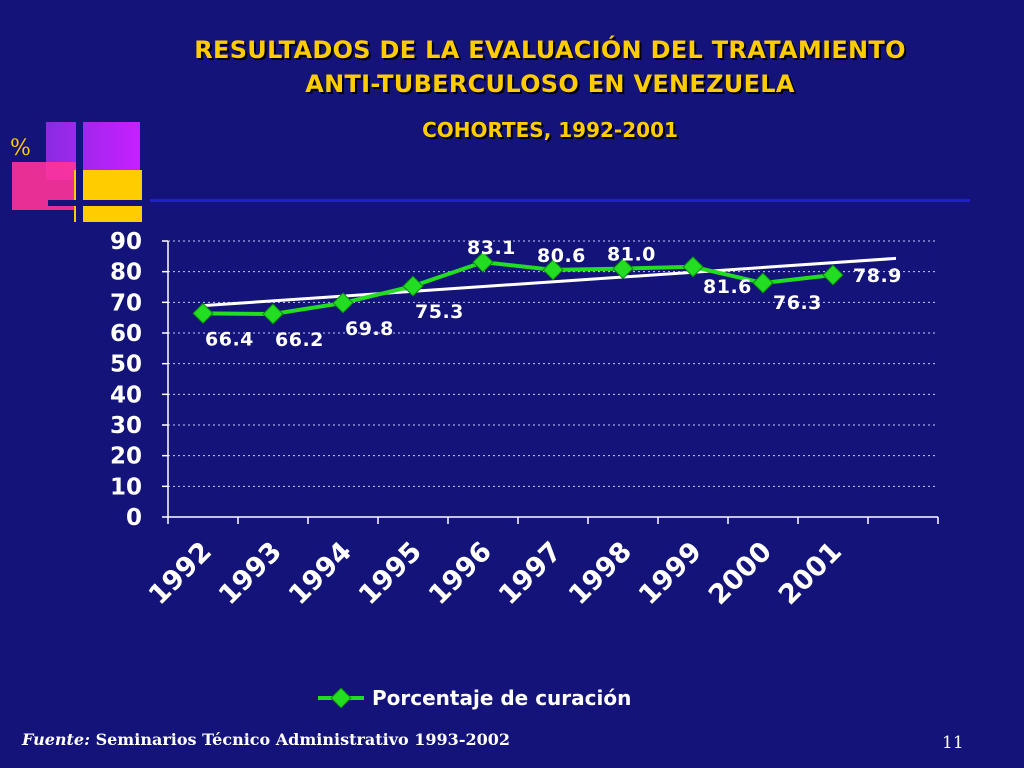 Image resolution: width=1024 pixels, height=768 pixels. What do you see at coordinates (320, 573) in the screenshot?
I see `x-tick-label: 1994` at bounding box center [320, 573].